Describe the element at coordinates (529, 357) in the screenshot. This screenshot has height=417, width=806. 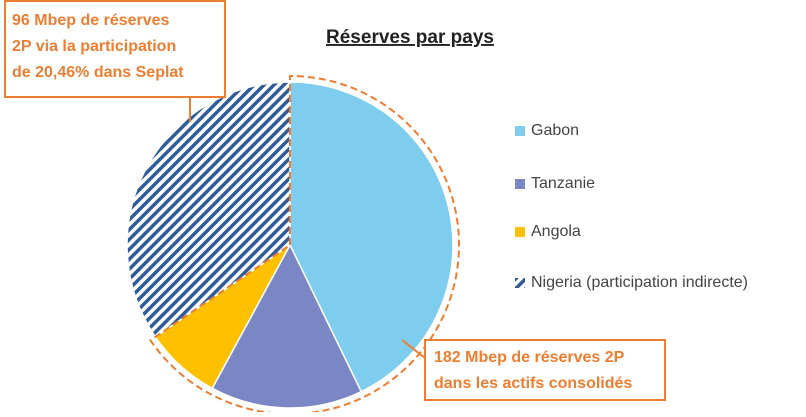
I see `annotation-text: 182 Mbep de réserves 2P` at that location.